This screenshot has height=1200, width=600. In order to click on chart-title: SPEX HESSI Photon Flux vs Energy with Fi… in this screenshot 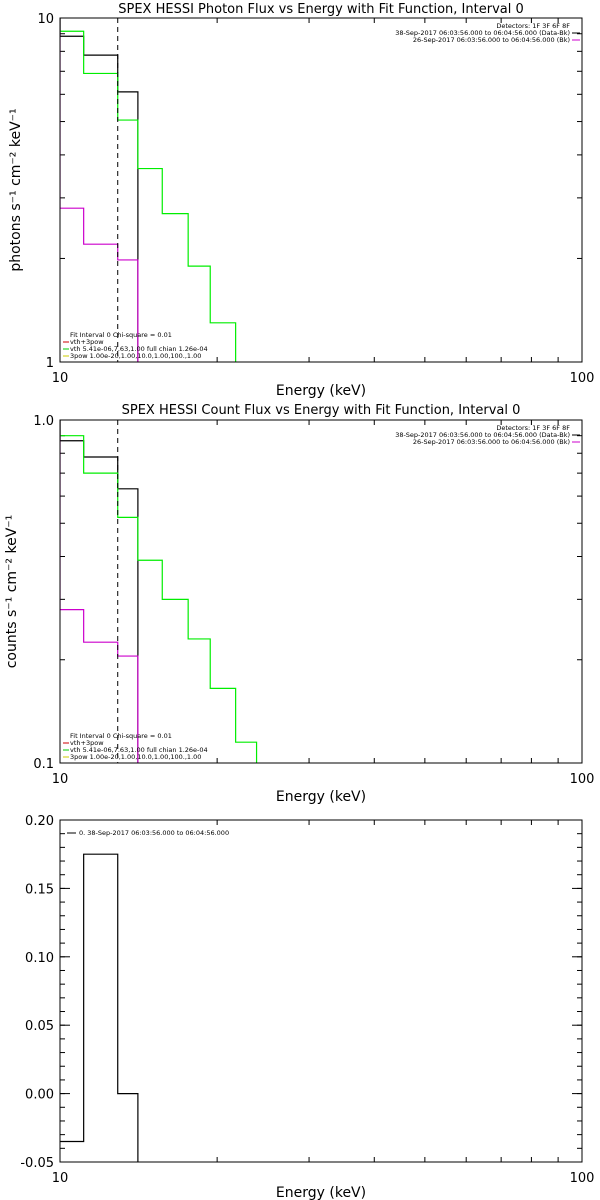, I will do `click(321, 9)`.